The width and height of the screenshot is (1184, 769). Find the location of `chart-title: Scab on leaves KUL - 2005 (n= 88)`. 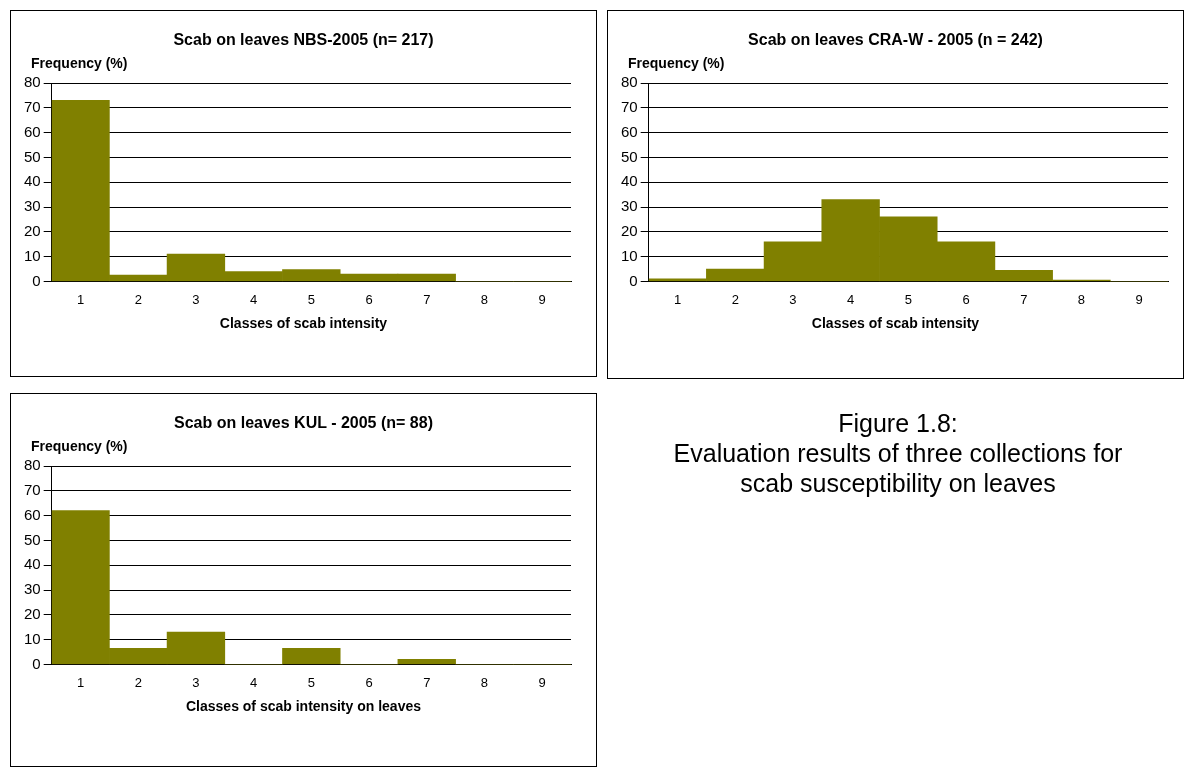

chart-title: Scab on leaves KUL - 2005 (n= 88) is located at coordinates (303, 423).